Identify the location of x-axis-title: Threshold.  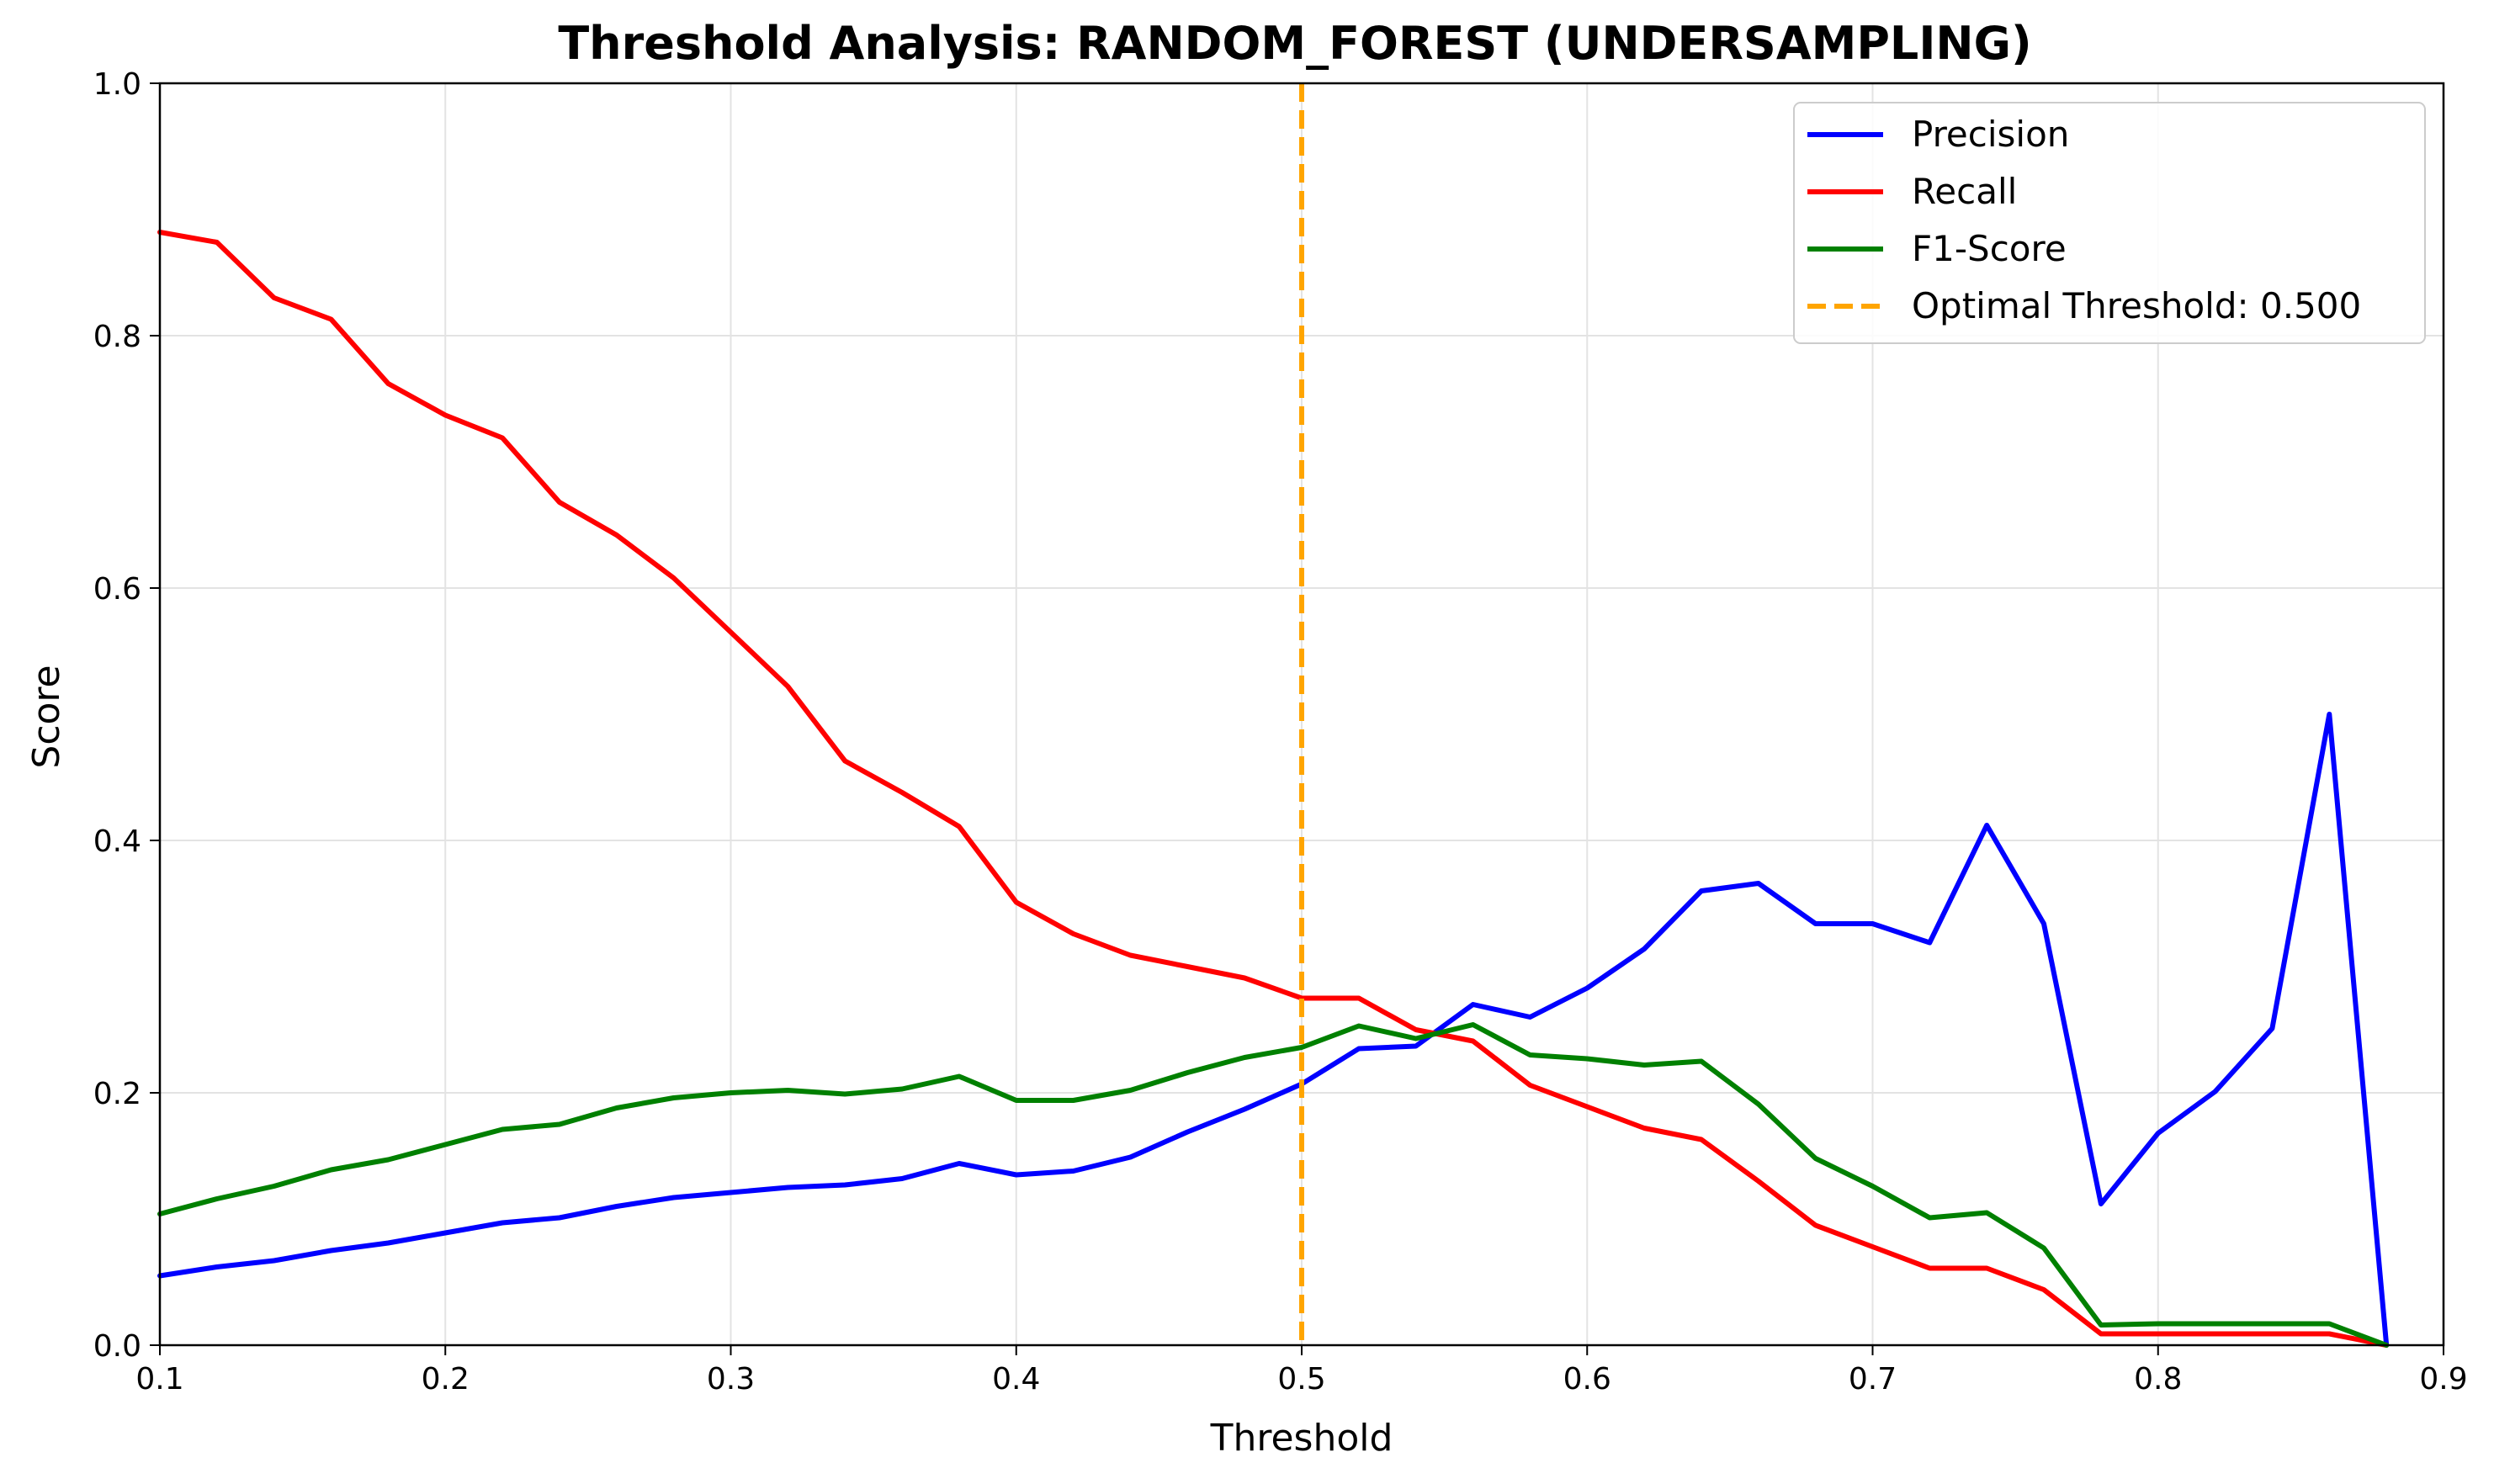
(1302, 1438).